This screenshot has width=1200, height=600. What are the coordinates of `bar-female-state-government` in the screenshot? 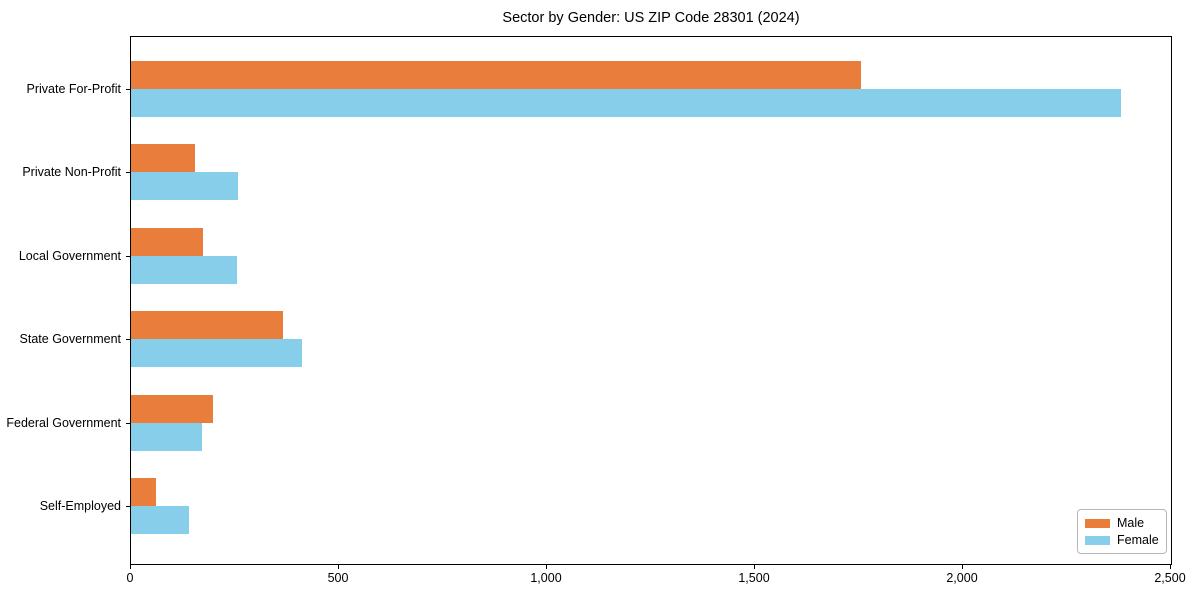 It's located at (216, 353).